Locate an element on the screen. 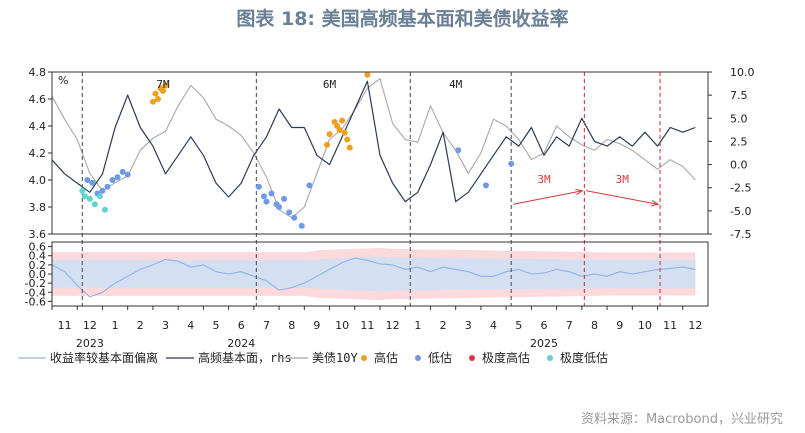  legend-fundamental: 高频基本面，rhs is located at coordinates (245, 357).